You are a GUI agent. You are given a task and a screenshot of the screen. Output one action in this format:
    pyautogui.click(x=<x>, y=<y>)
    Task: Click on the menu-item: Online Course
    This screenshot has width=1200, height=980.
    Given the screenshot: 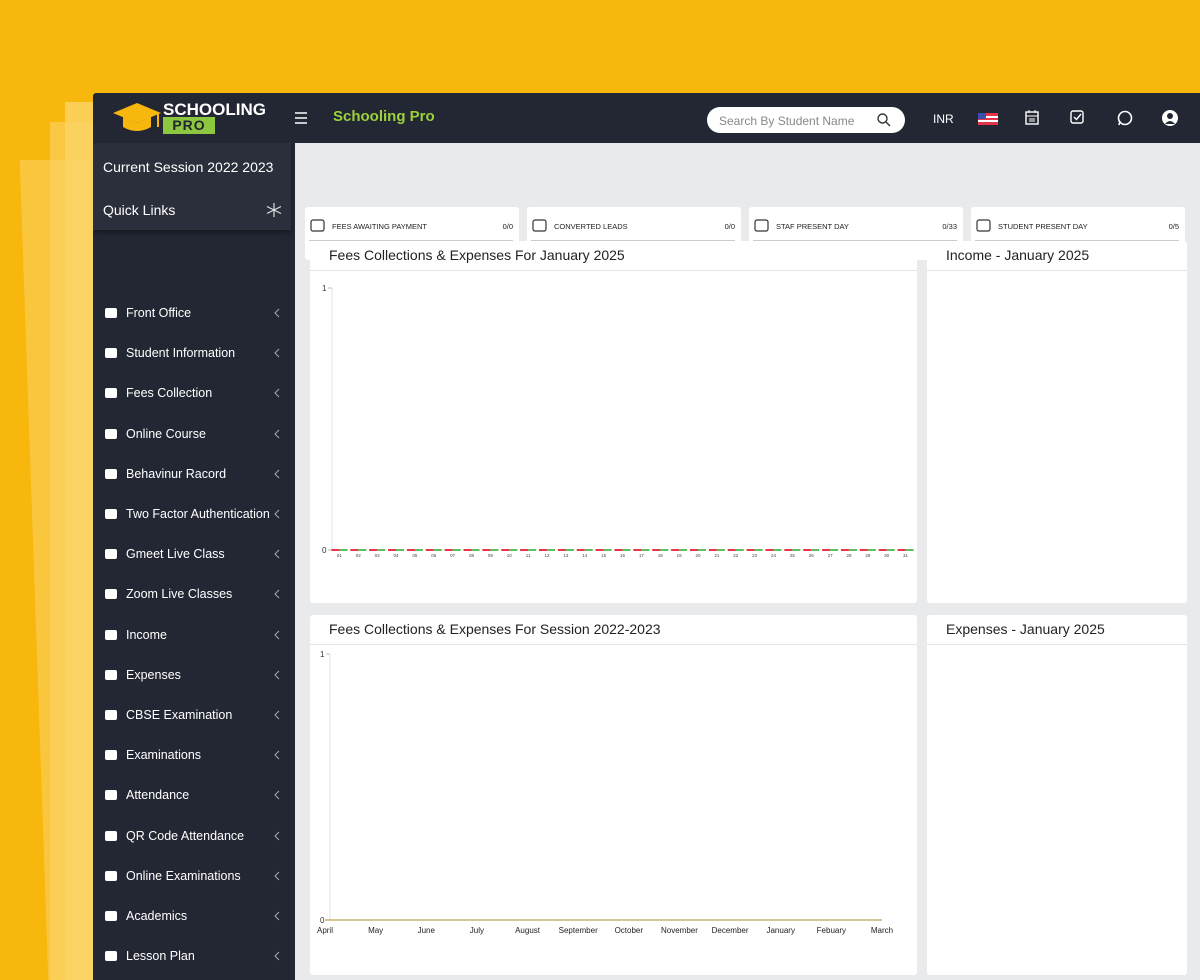 What is the action you would take?
    pyautogui.click(x=192, y=434)
    